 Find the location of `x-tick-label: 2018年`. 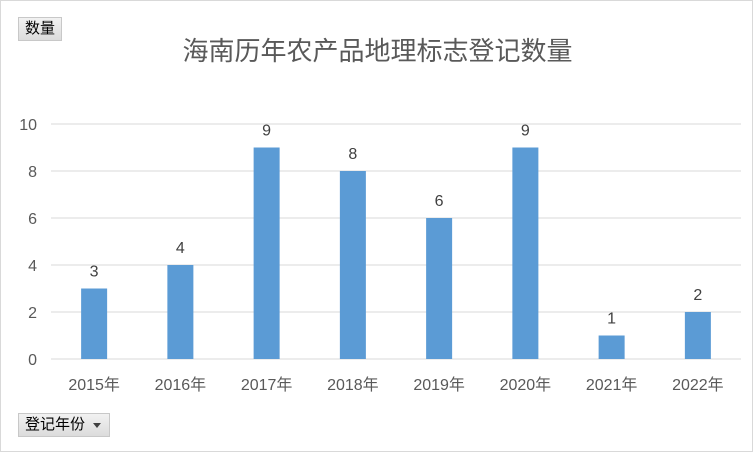

x-tick-label: 2018年 is located at coordinates (353, 385).